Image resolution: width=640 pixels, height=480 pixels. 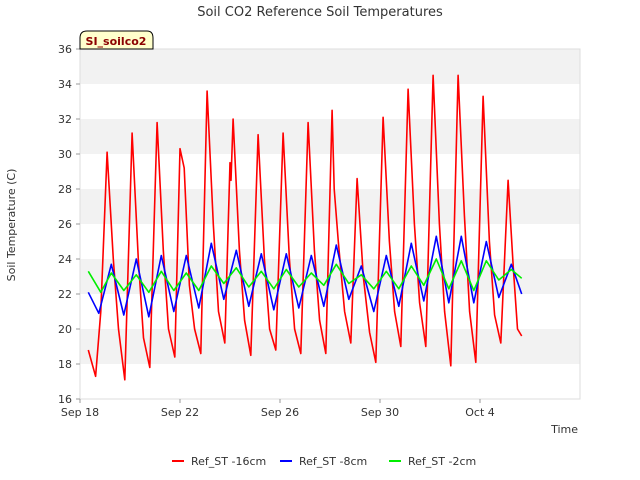 What do you see at coordinates (65, 84) in the screenshot?
I see `y-tick-label: 34` at bounding box center [65, 84].